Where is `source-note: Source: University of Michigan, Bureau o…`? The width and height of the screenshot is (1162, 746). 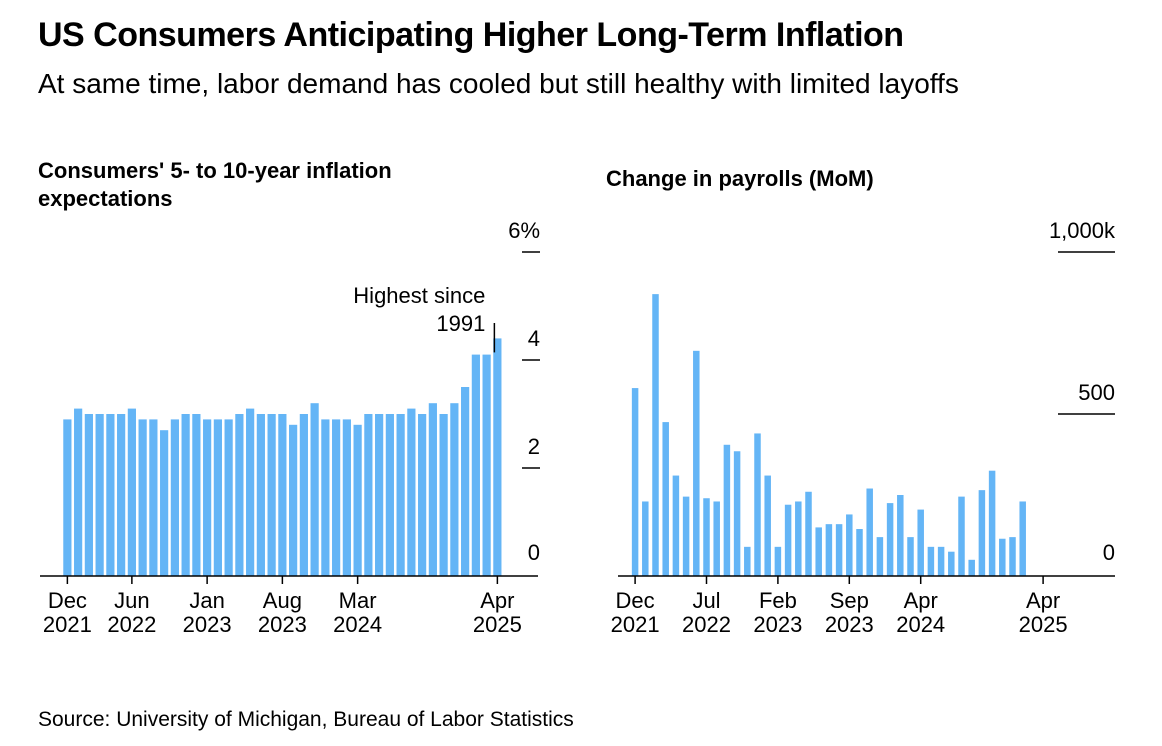 source-note: Source: University of Michigan, Bureau o… is located at coordinates (306, 719).